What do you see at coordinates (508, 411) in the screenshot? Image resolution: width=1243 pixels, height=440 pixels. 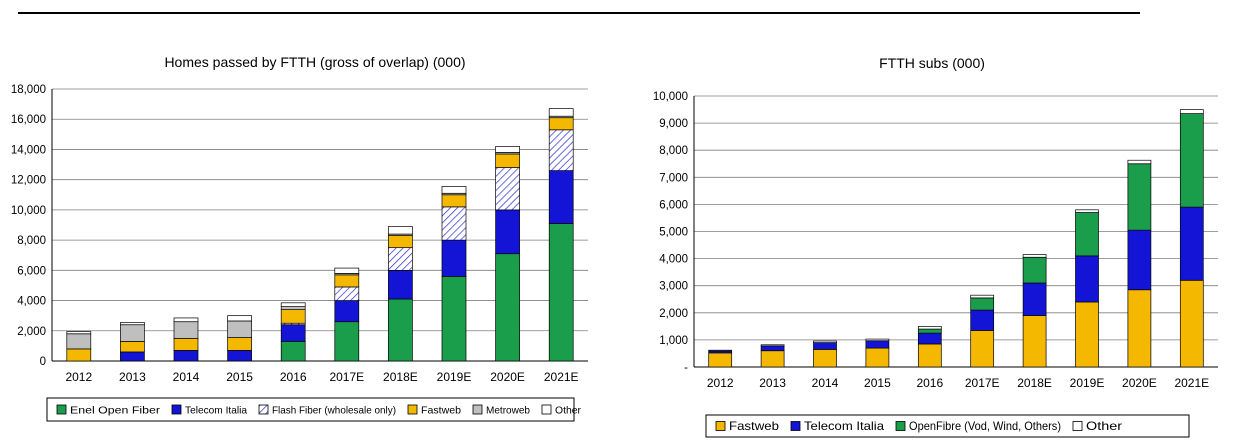 I see `legend-label-metroweb: Metroweb` at bounding box center [508, 411].